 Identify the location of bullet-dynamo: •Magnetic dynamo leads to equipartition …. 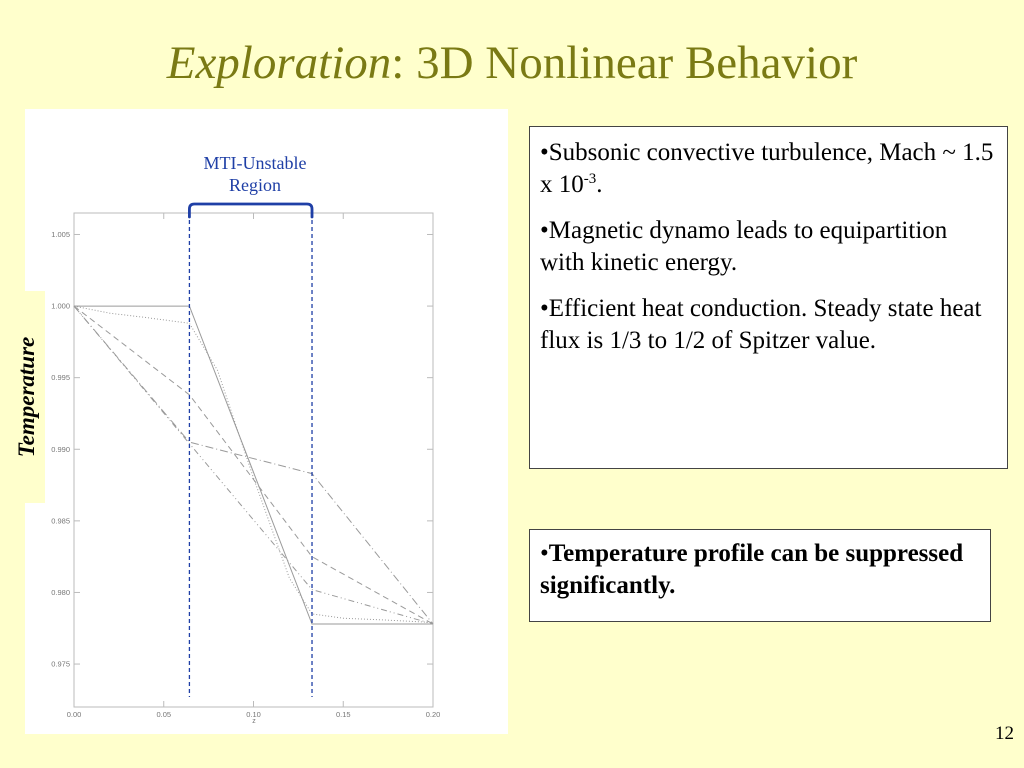
(744, 246).